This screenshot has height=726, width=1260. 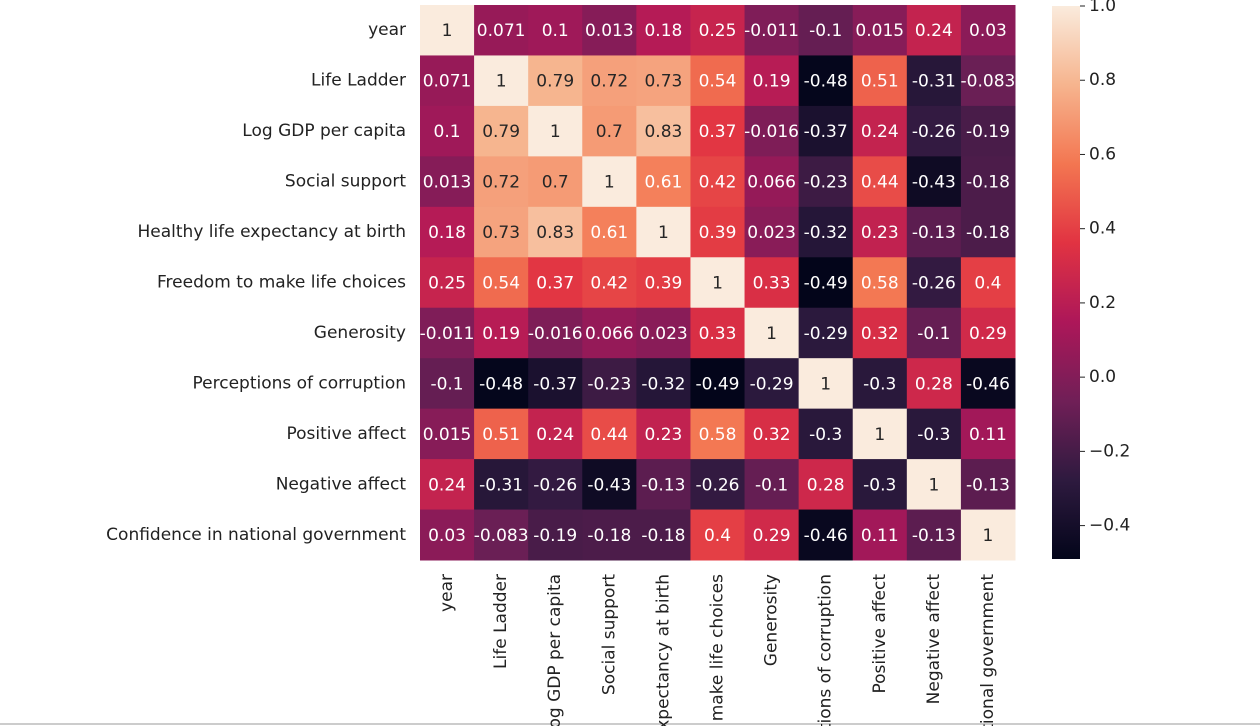 What do you see at coordinates (825, 31) in the screenshot?
I see `cell-label: -0.1` at bounding box center [825, 31].